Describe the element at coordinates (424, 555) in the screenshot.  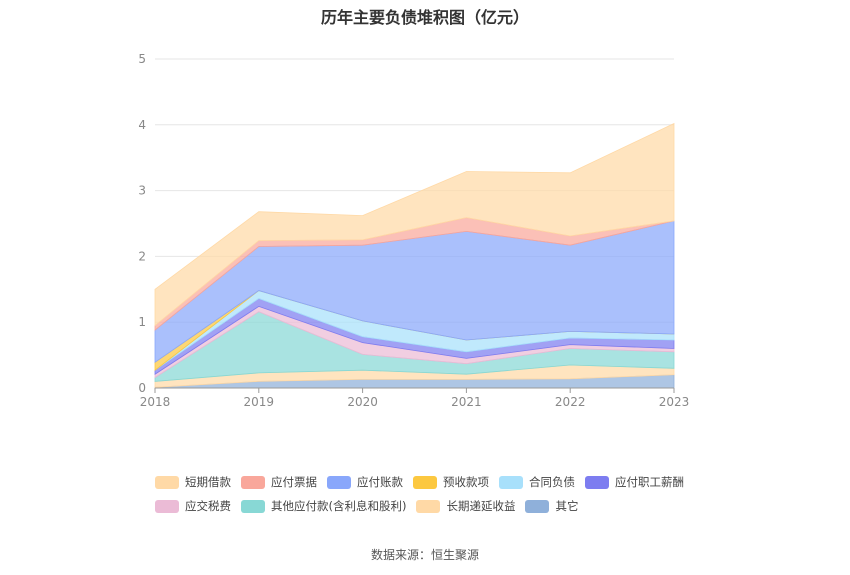
I see `data-source-note: 数据来源：恒生聚源` at that location.